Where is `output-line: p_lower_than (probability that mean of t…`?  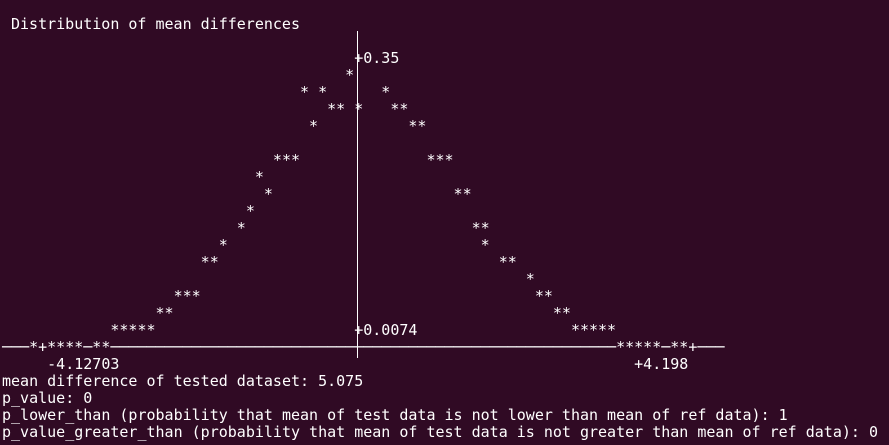 output-line: p_lower_than (probability that mean of t… is located at coordinates (395, 415).